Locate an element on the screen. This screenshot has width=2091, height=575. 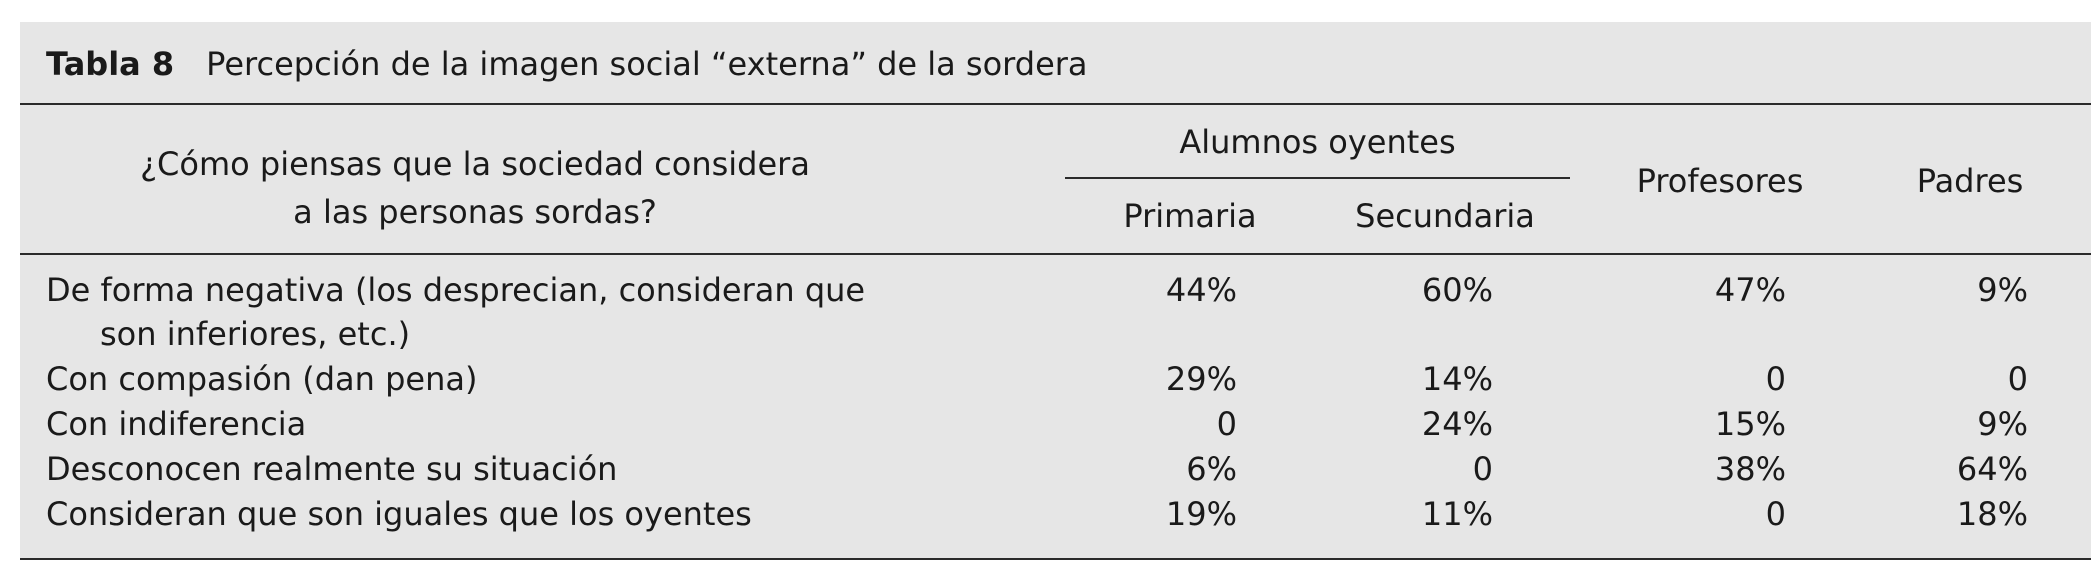
cell-negativa-padres: 9% is located at coordinates (2002, 290).